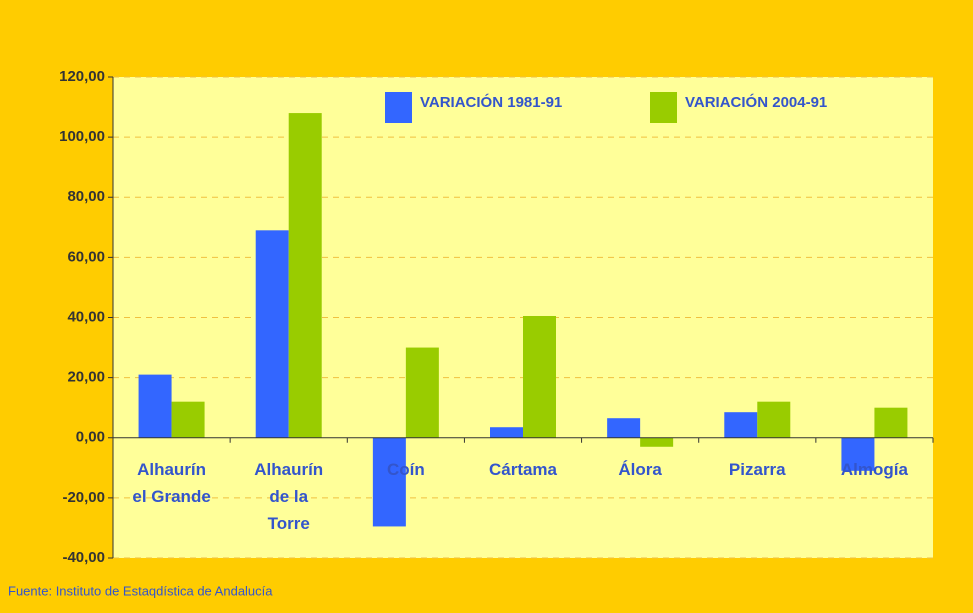 The image size is (973, 613). Describe the element at coordinates (406, 469) in the screenshot. I see `x-tick-label: Coín` at that location.